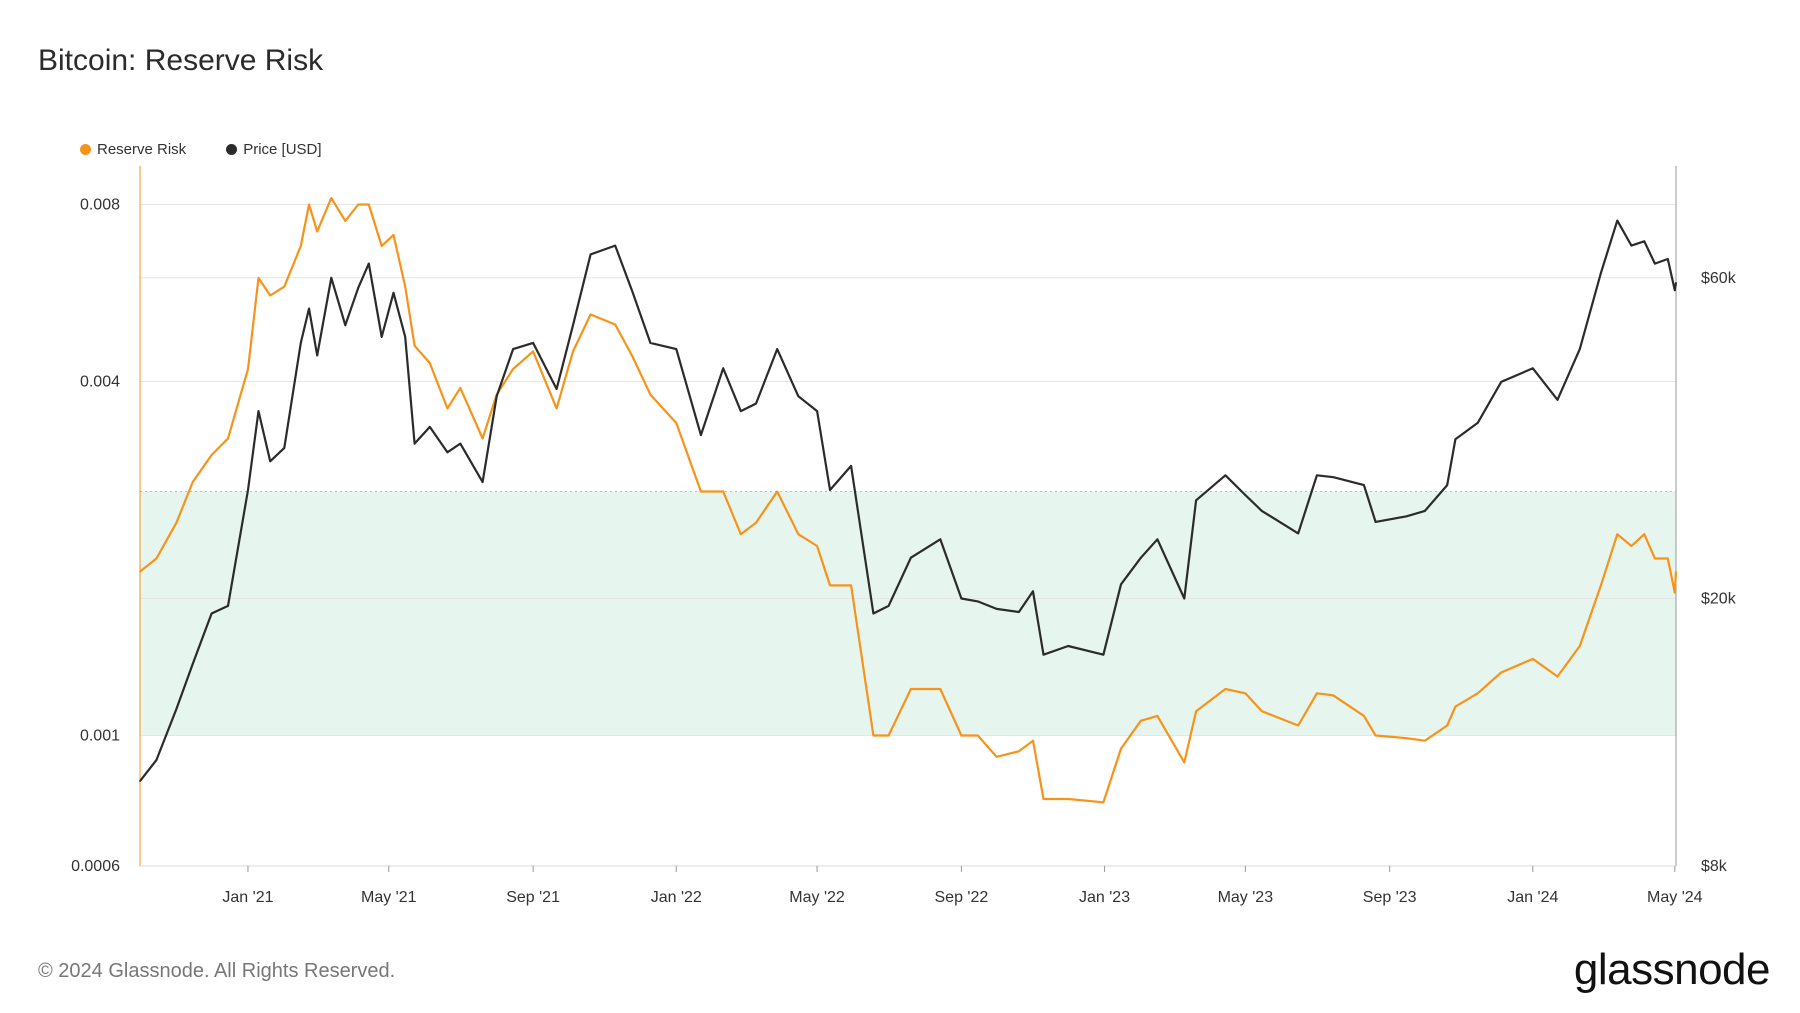 The width and height of the screenshot is (1800, 1013). I want to click on y-right-tick-1: $20k, so click(1719, 599).